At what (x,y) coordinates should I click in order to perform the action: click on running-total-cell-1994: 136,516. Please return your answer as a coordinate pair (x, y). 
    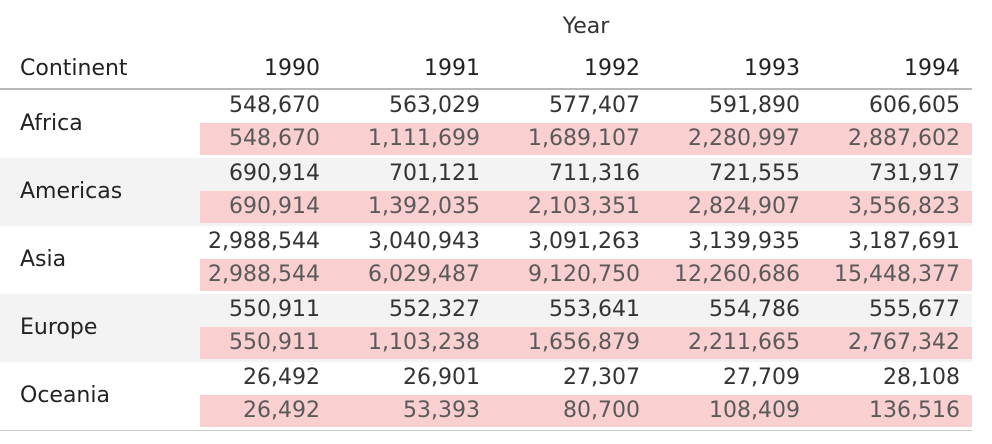
    Looking at the image, I should click on (914, 410).